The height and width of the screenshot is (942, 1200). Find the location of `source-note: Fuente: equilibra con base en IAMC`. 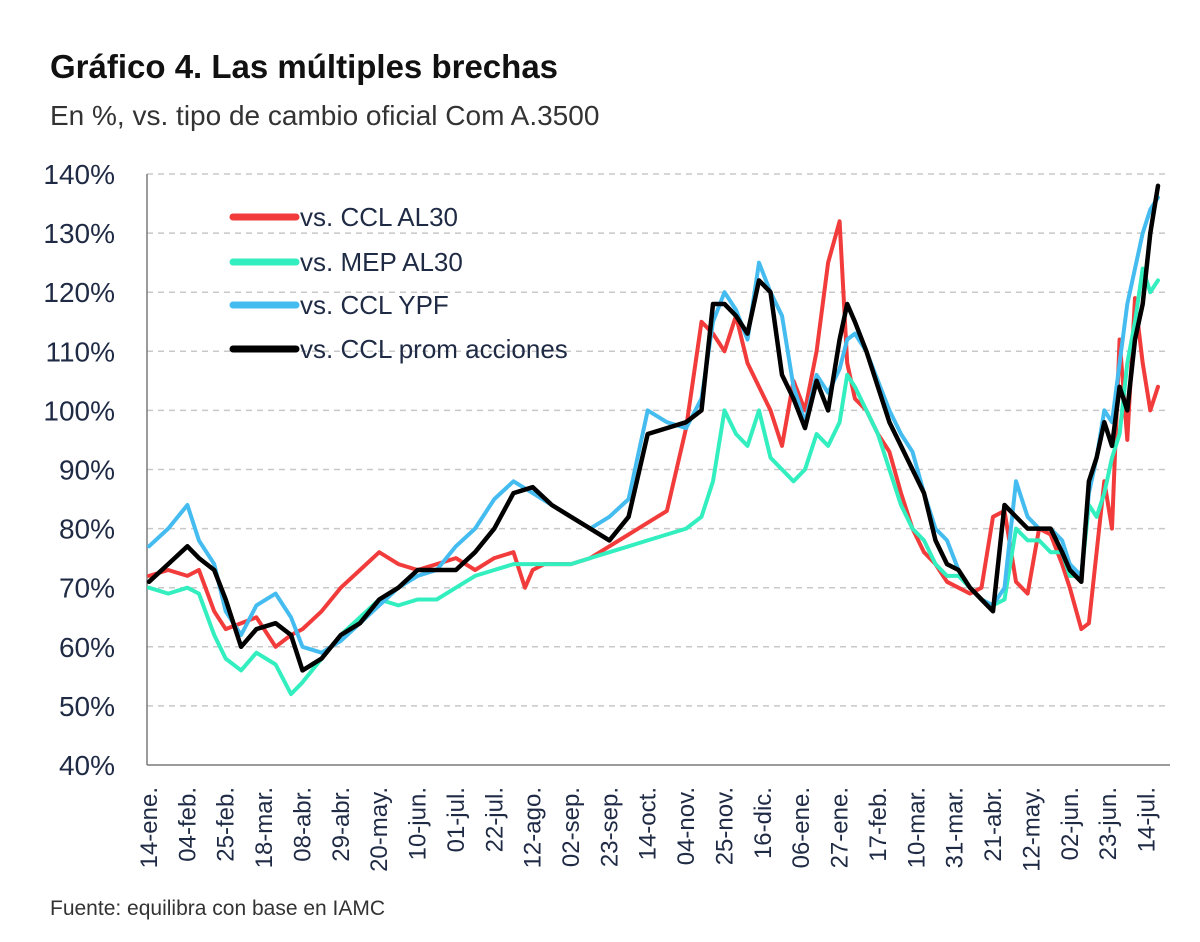

source-note: Fuente: equilibra con base en IAMC is located at coordinates (218, 908).